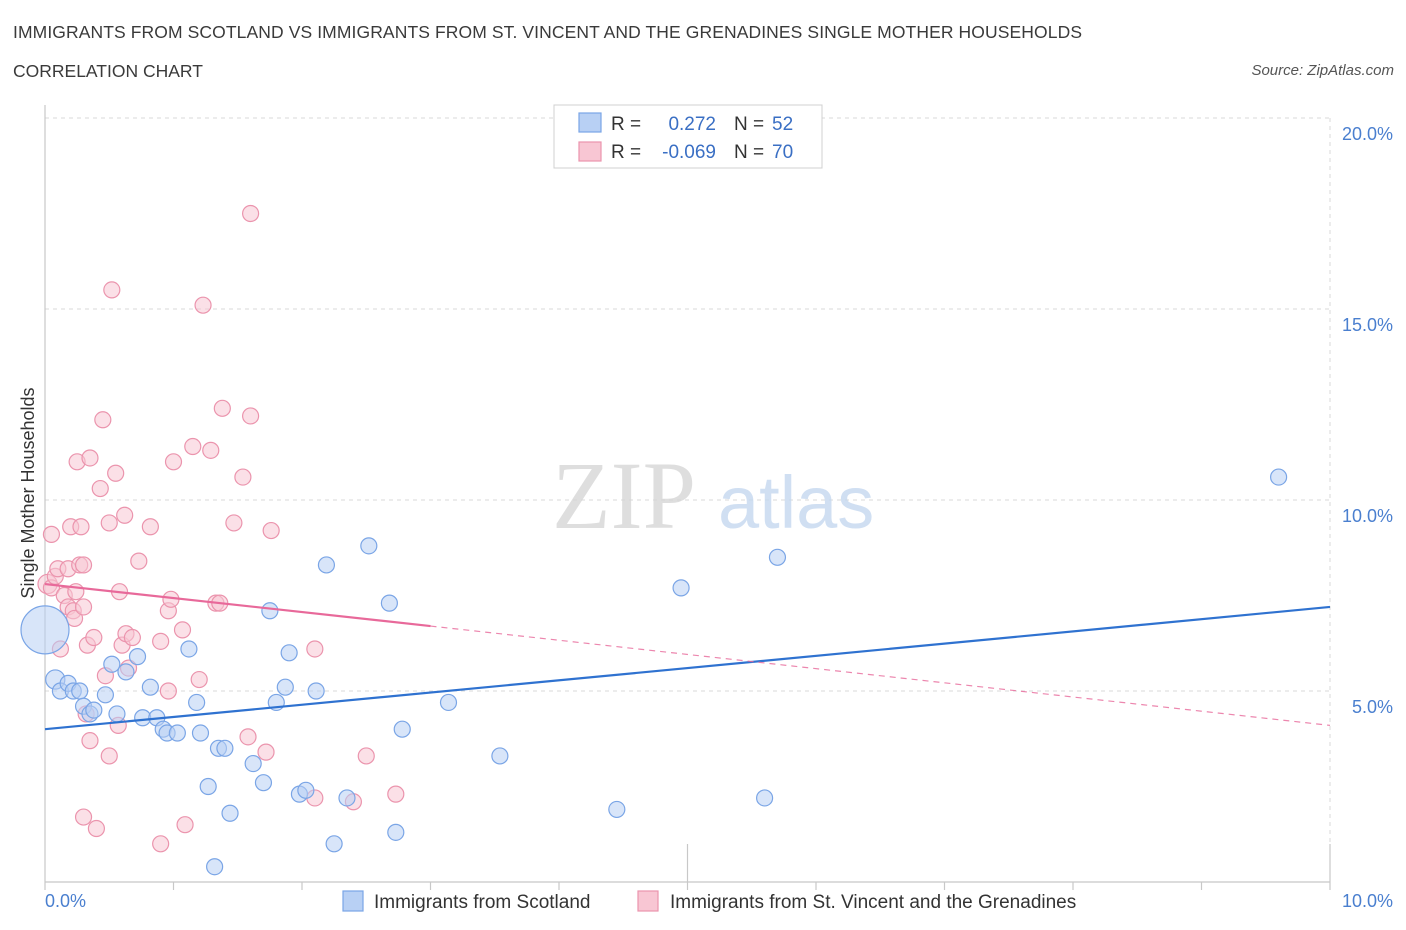 The width and height of the screenshot is (1406, 930). Describe the element at coordinates (782, 124) in the screenshot. I see `legend-n-value-blue: 52` at that location.